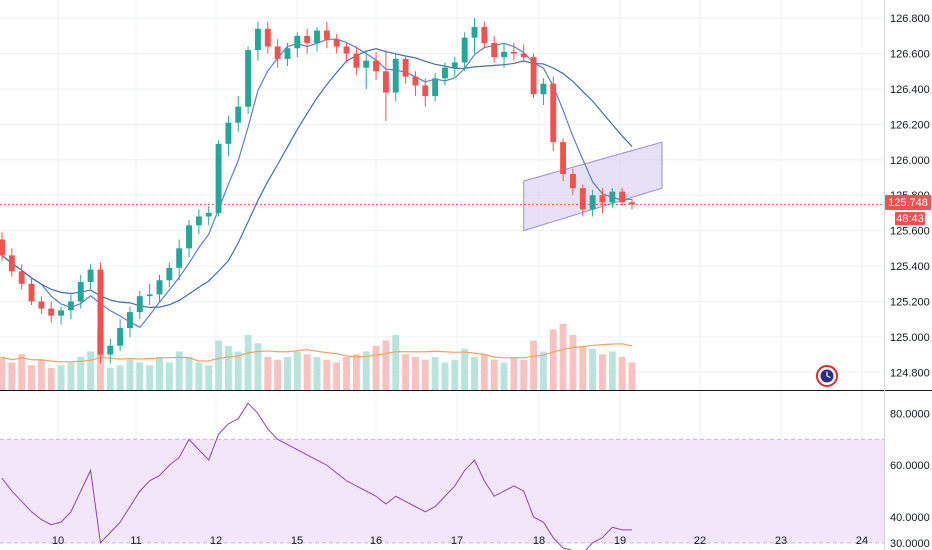  I want to click on rsi-tick-label: 60.0000, so click(910, 466).